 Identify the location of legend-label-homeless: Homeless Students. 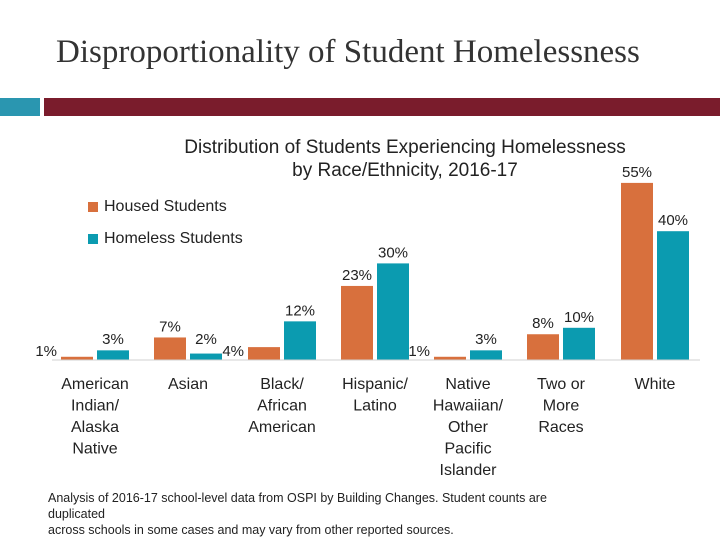
(173, 238).